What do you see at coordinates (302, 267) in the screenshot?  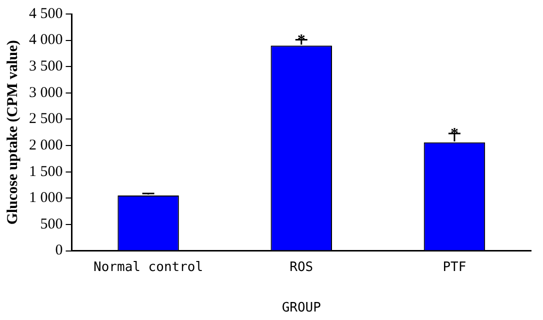 I see `x-tick-label: ROS` at bounding box center [302, 267].